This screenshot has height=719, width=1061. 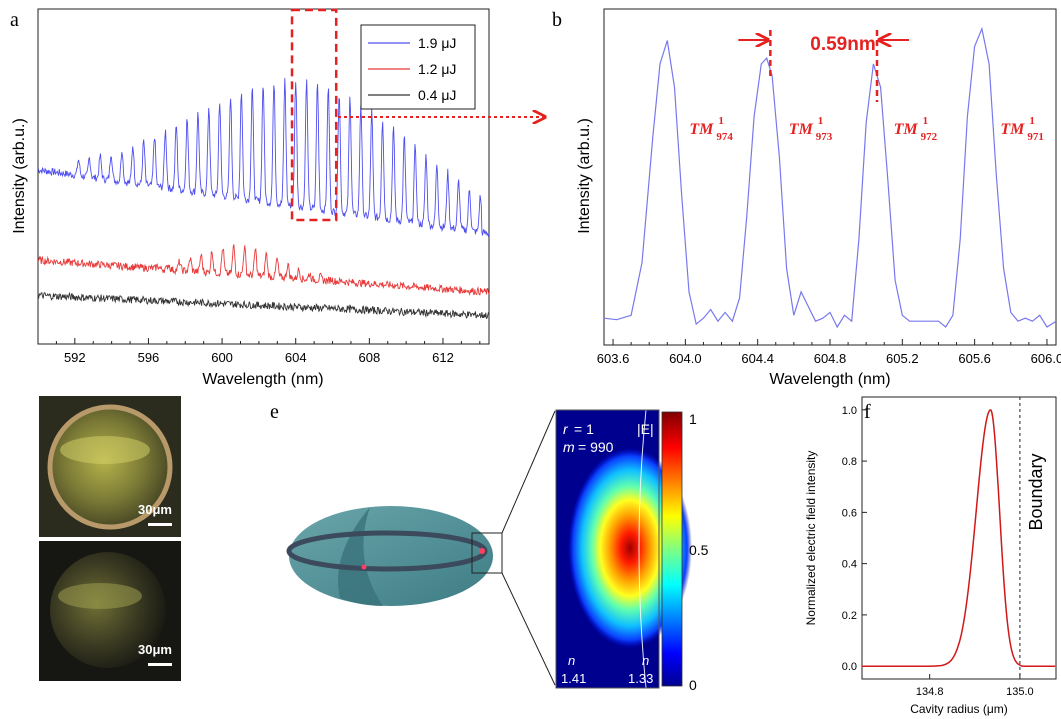 What do you see at coordinates (1035, 137) in the screenshot?
I see `mode-label-sub: 971` at bounding box center [1035, 137].